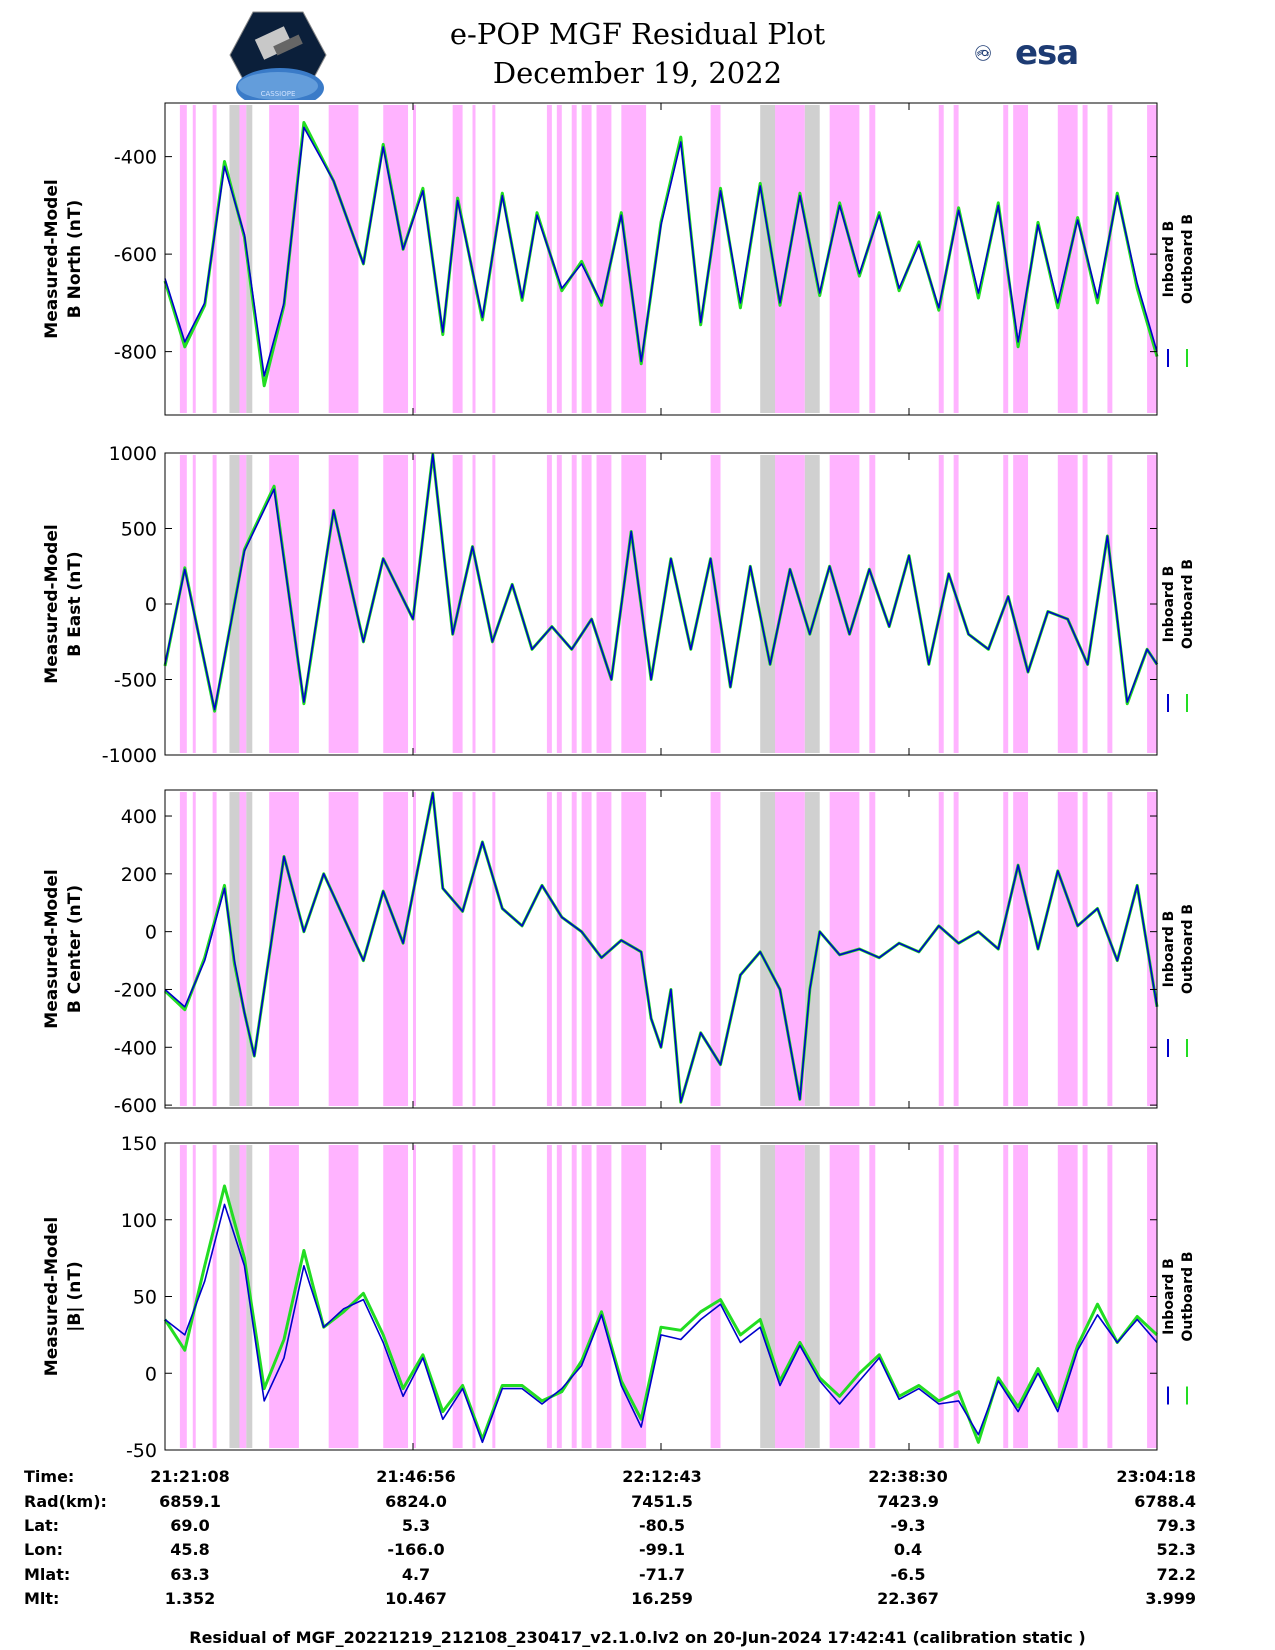 This screenshot has width=1275, height=1650. Describe the element at coordinates (908, 1476) in the screenshot. I see `table-cell: 22:38:30` at that location.